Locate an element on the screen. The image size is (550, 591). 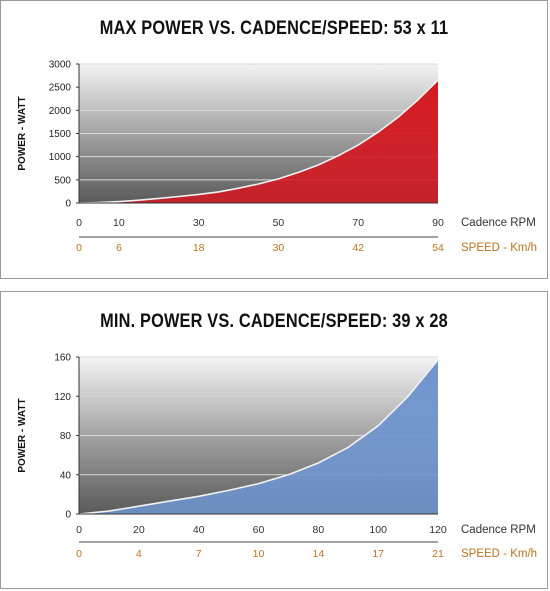
cadence-tick-label: 10 is located at coordinates (119, 223).